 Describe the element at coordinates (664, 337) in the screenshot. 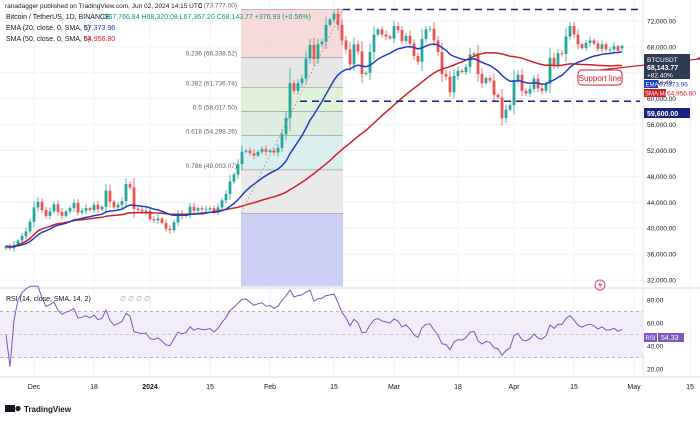

I see `rsi-value-tag: RSI 54.33` at that location.